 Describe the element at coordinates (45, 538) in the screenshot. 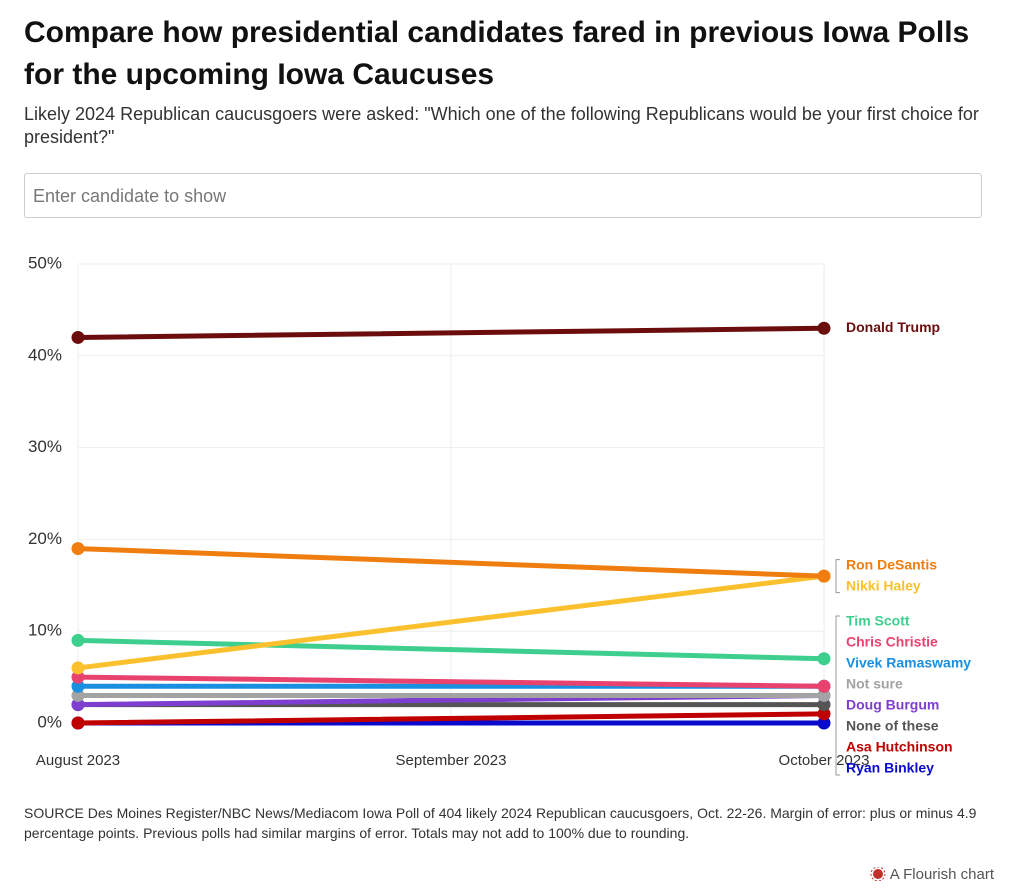

I see `y-tick-label: 20%` at that location.